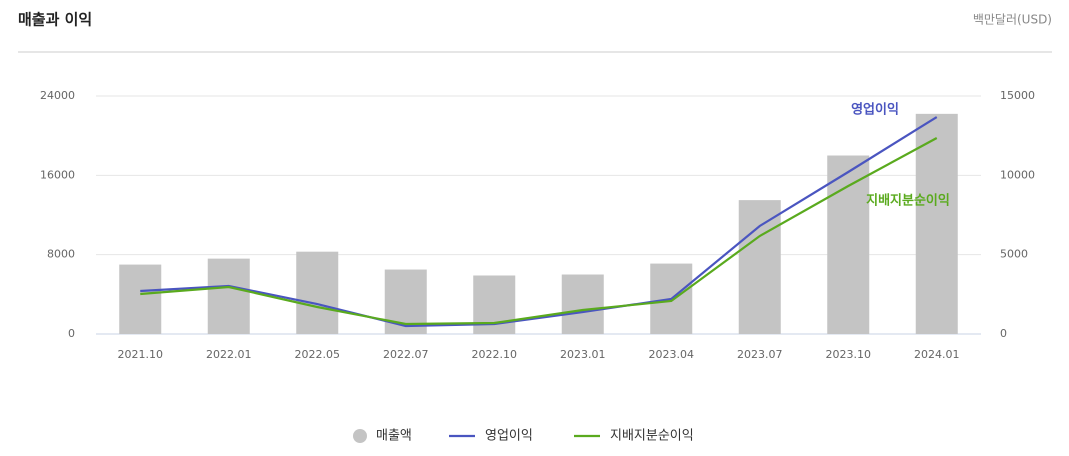  Describe the element at coordinates (1012, 20) in the screenshot. I see `unit-label: 백만달러(USD)` at that location.